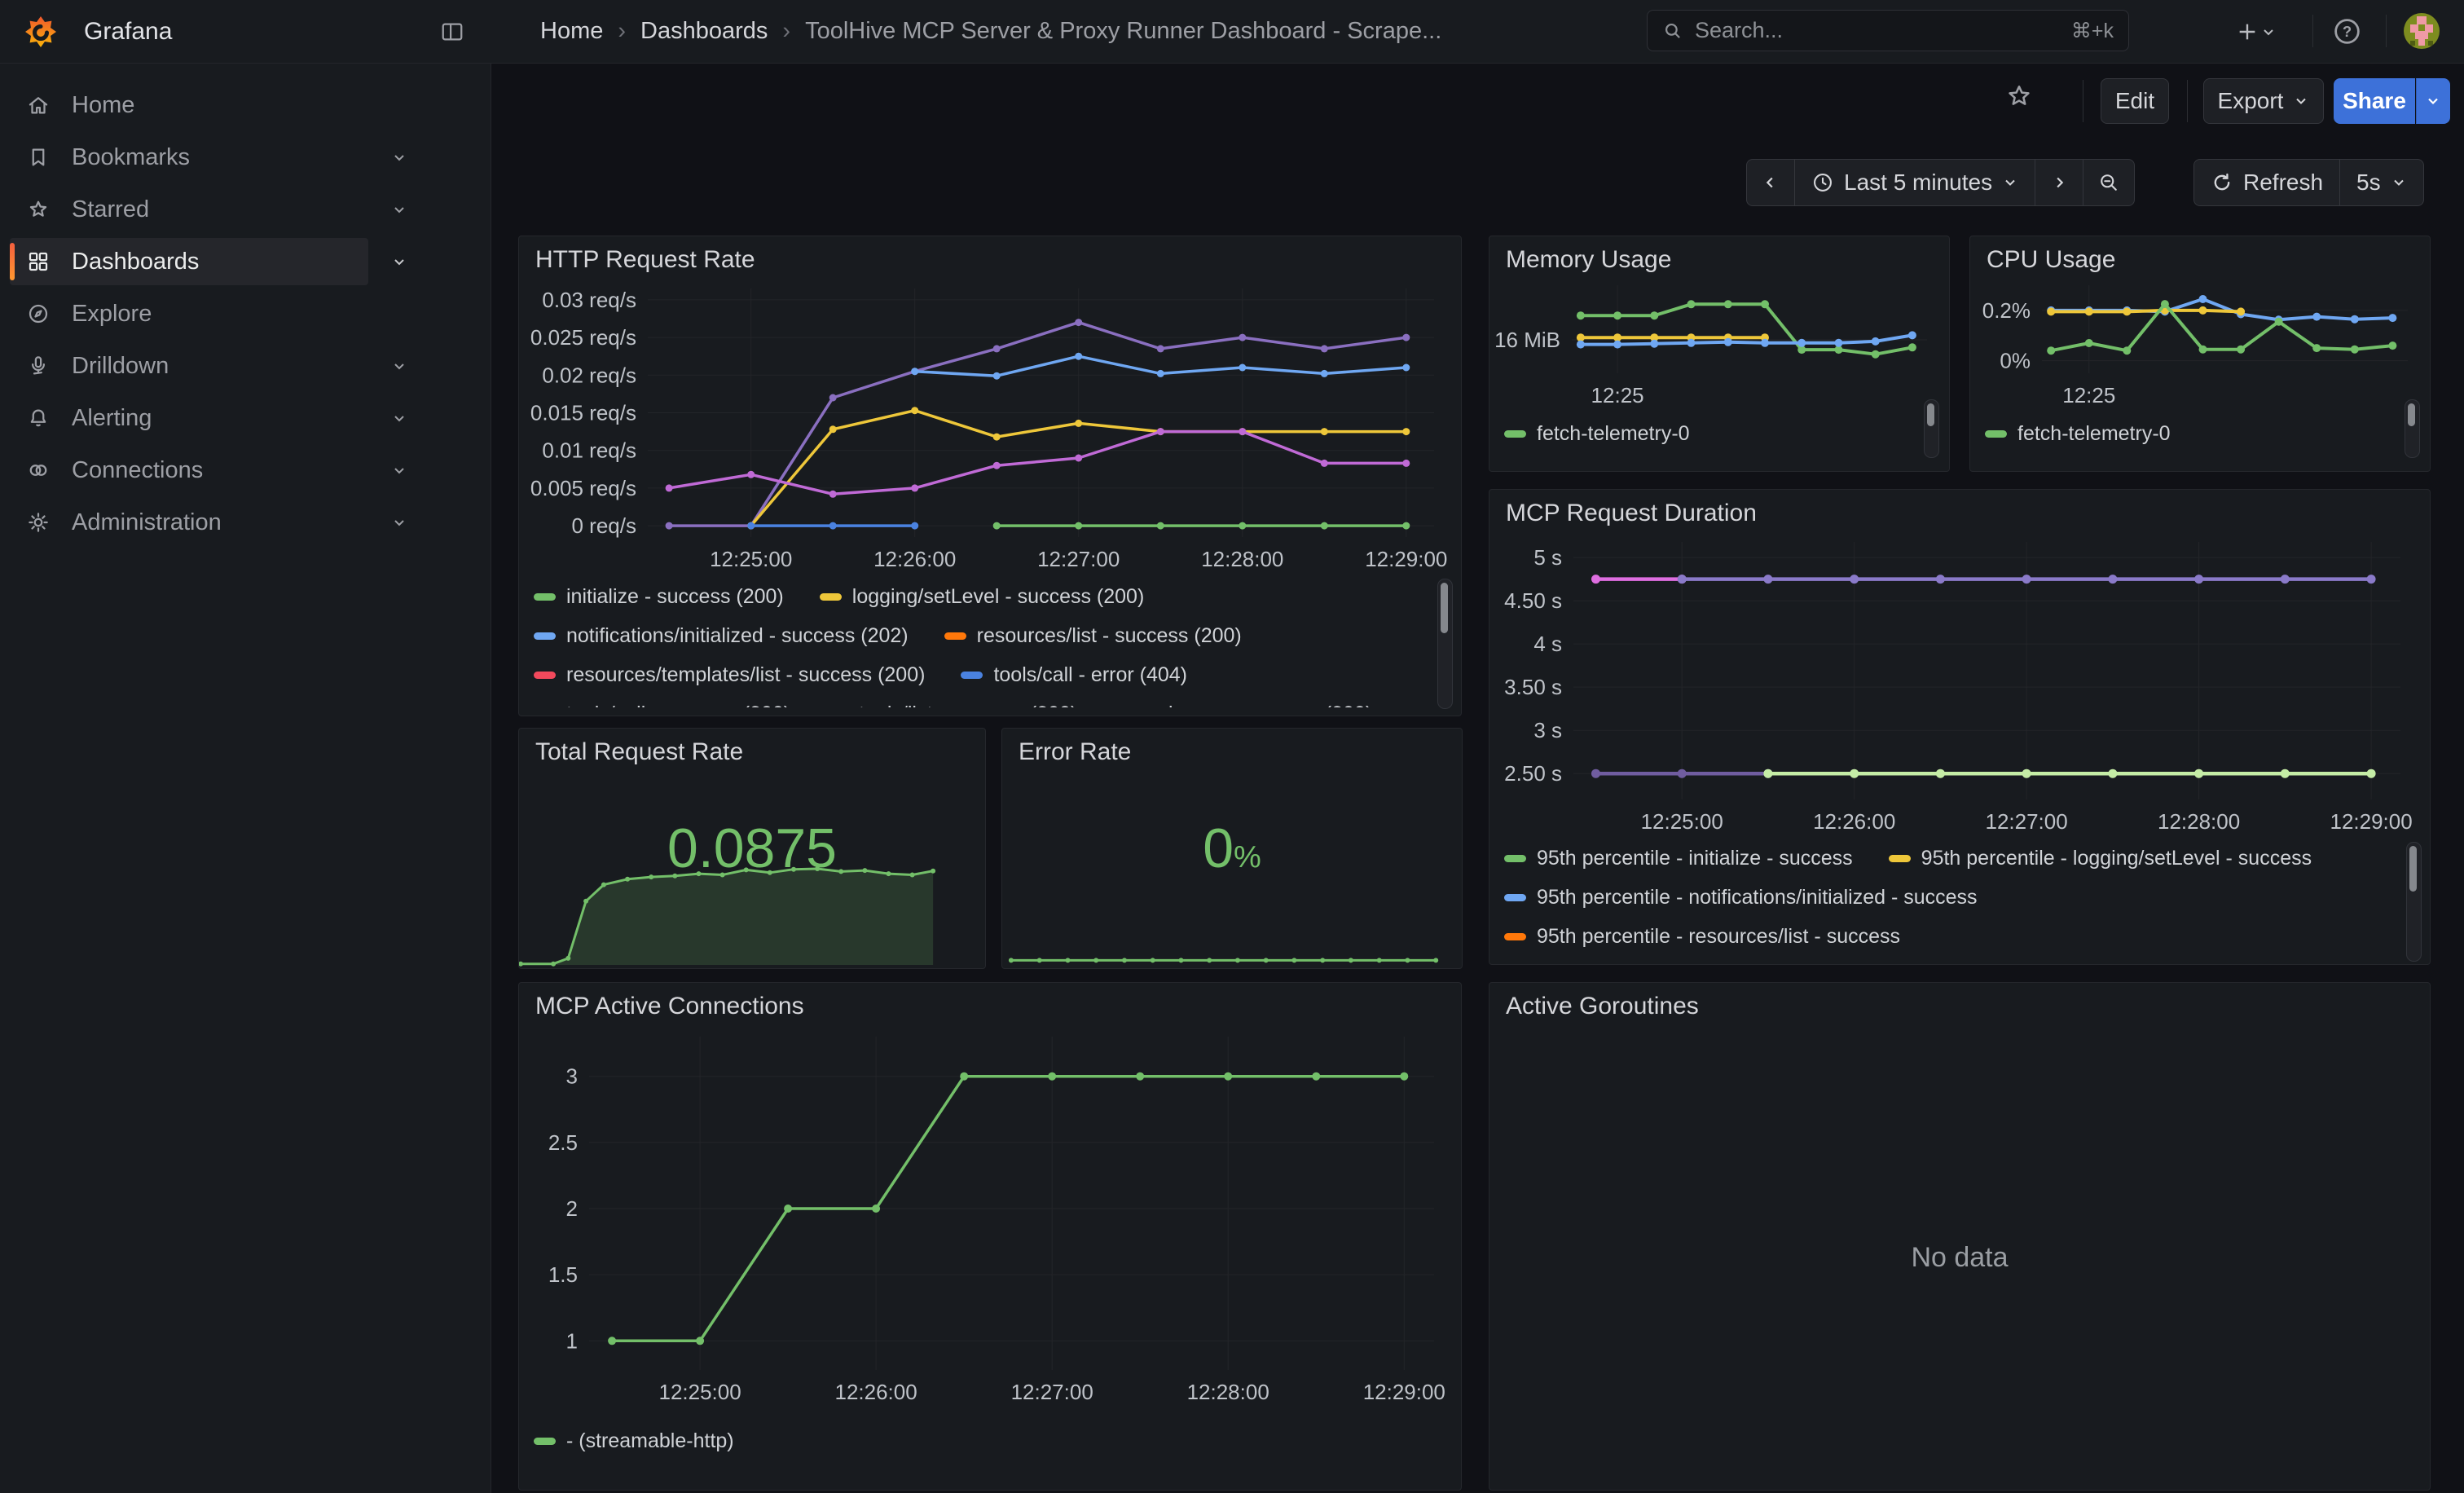 This screenshot has height=1493, width=2464. What do you see at coordinates (38, 366) in the screenshot?
I see `drilldown-icon` at bounding box center [38, 366].